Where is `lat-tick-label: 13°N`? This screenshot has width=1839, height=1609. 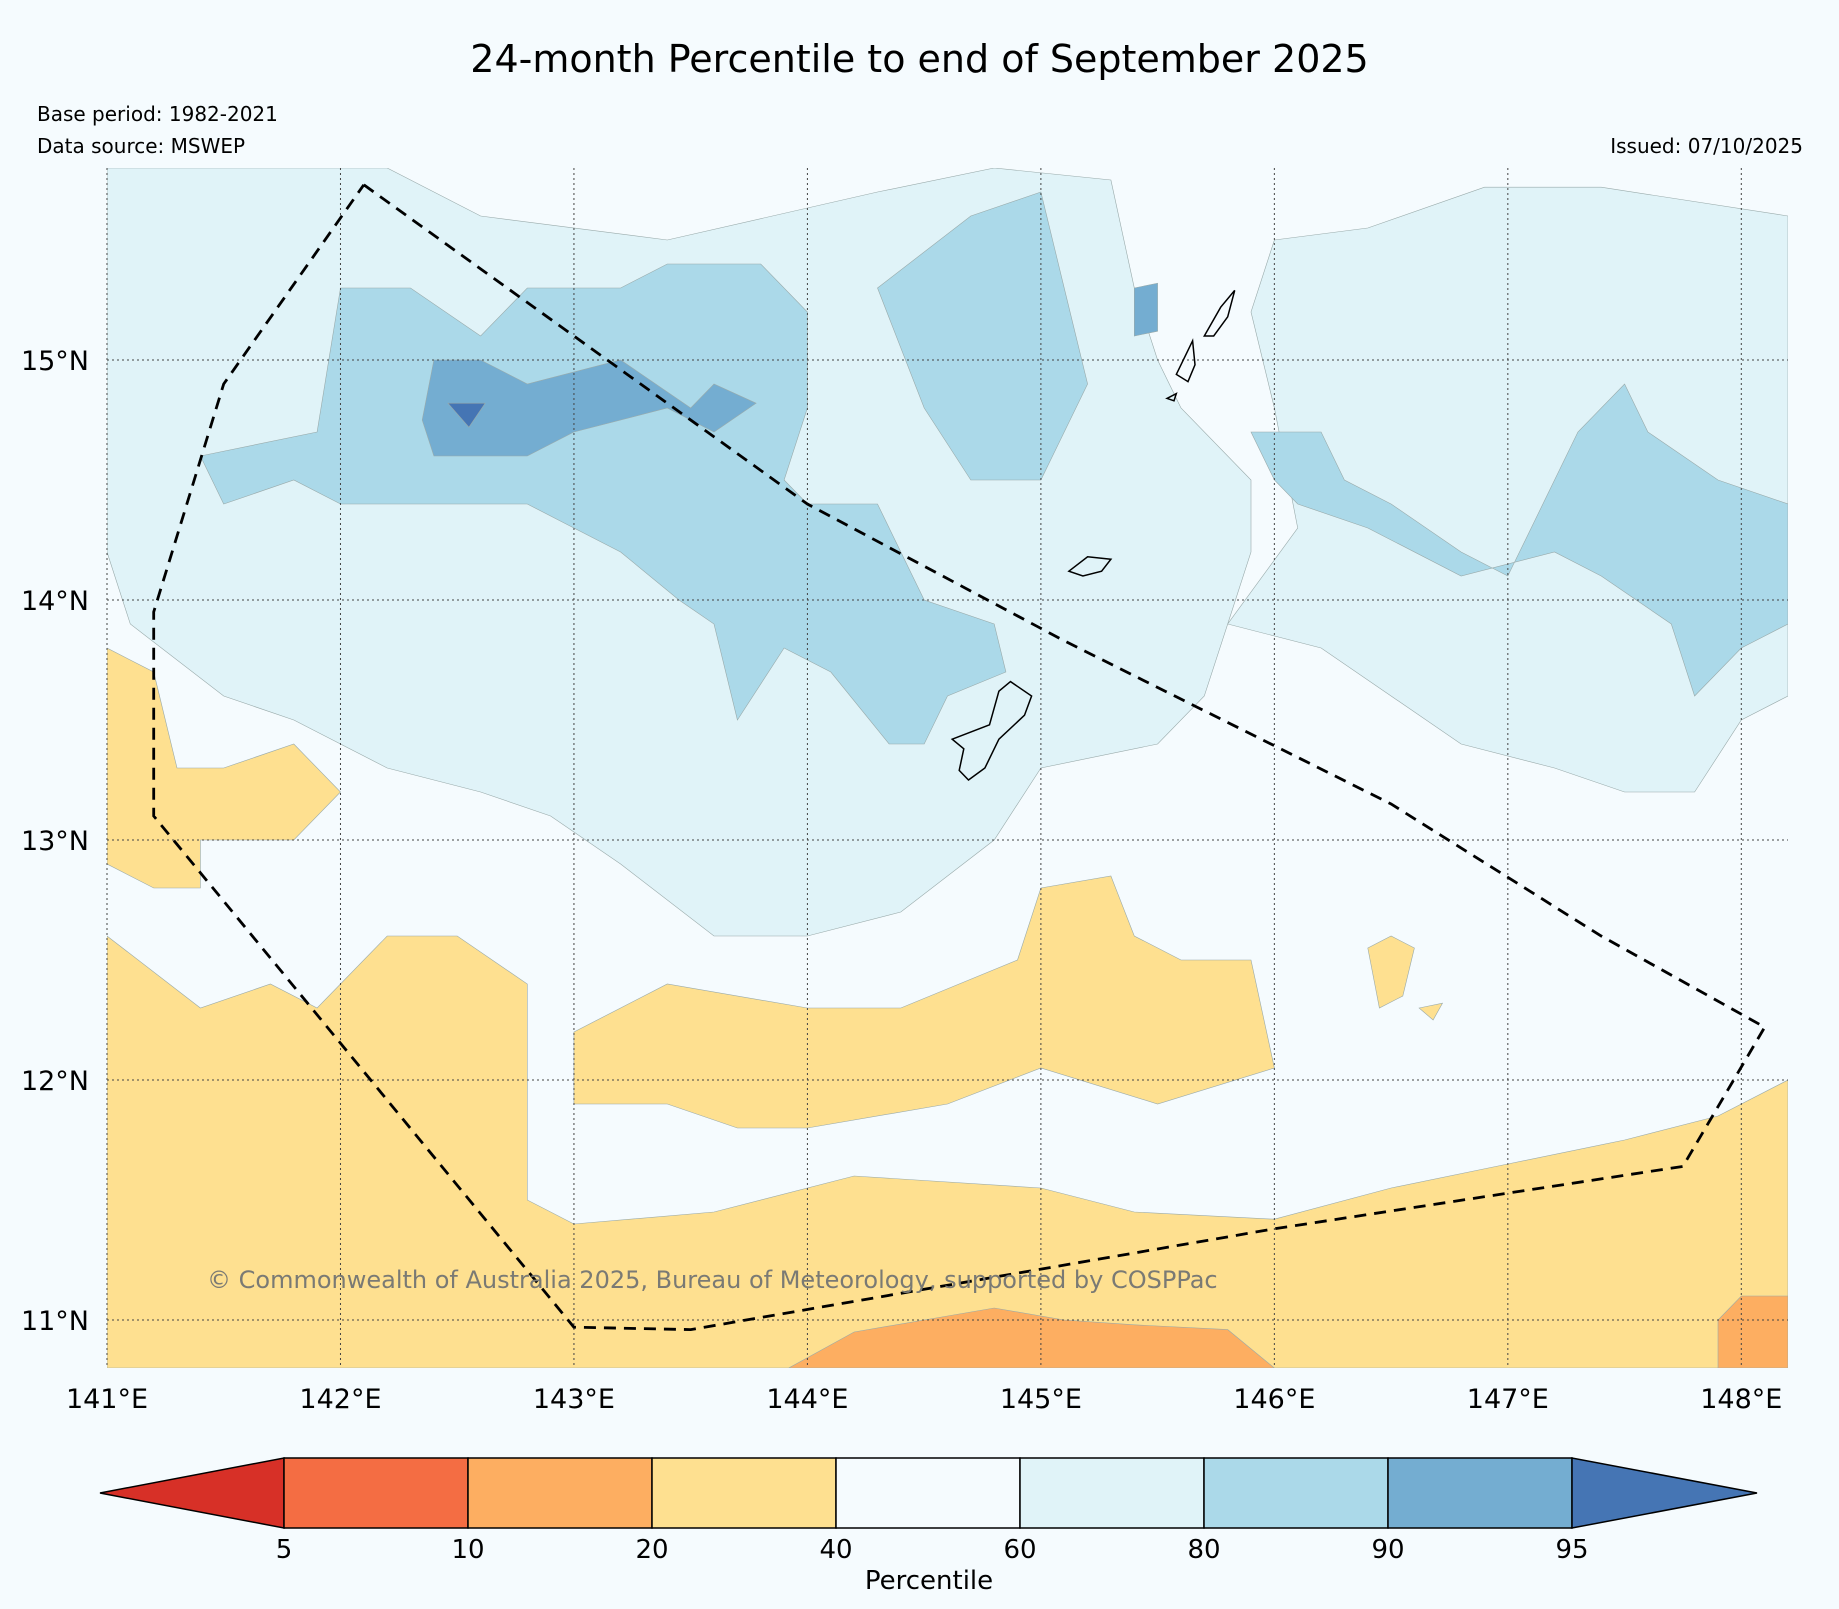
lat-tick-label: 13°N is located at coordinates (55, 841).